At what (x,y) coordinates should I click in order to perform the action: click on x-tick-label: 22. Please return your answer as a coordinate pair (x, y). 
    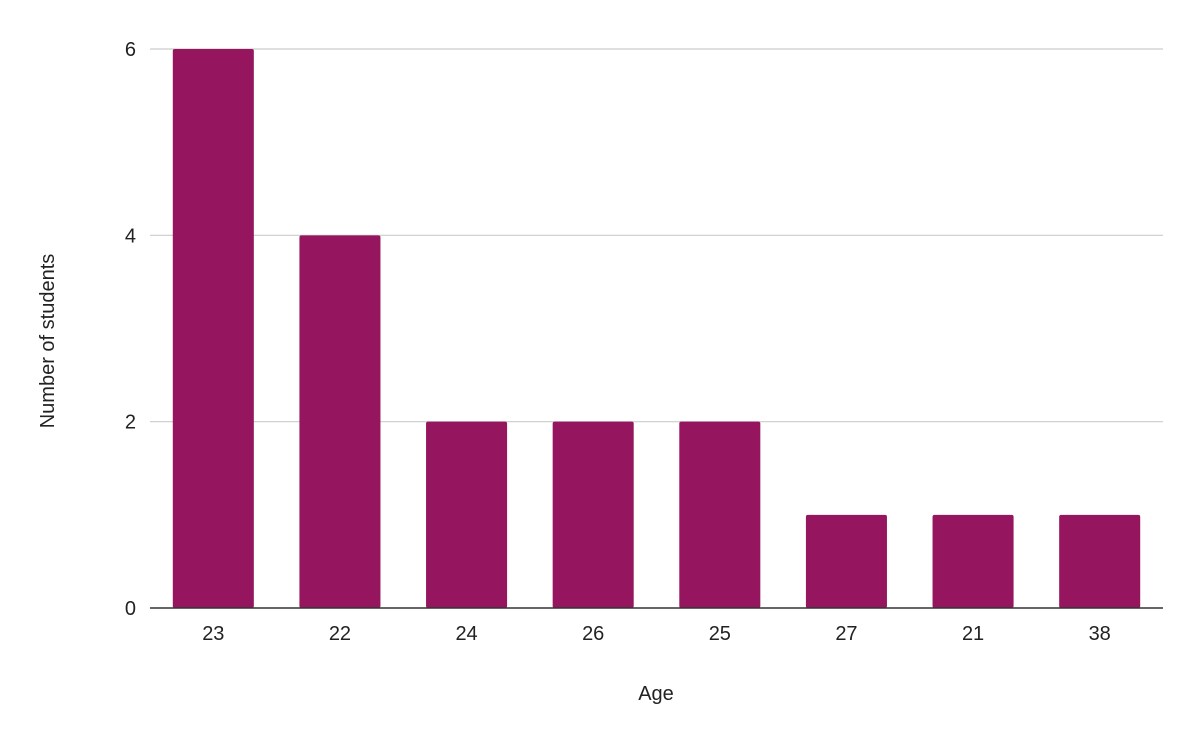
    Looking at the image, I should click on (340, 634).